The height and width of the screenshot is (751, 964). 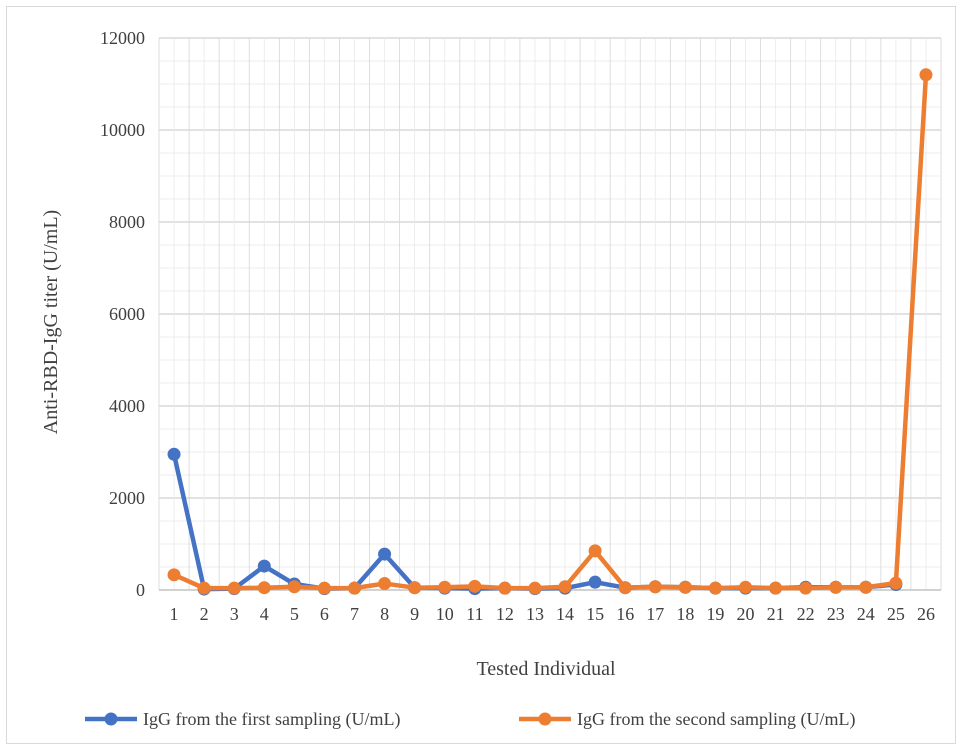 What do you see at coordinates (655, 614) in the screenshot?
I see `x-tick-label: 17` at bounding box center [655, 614].